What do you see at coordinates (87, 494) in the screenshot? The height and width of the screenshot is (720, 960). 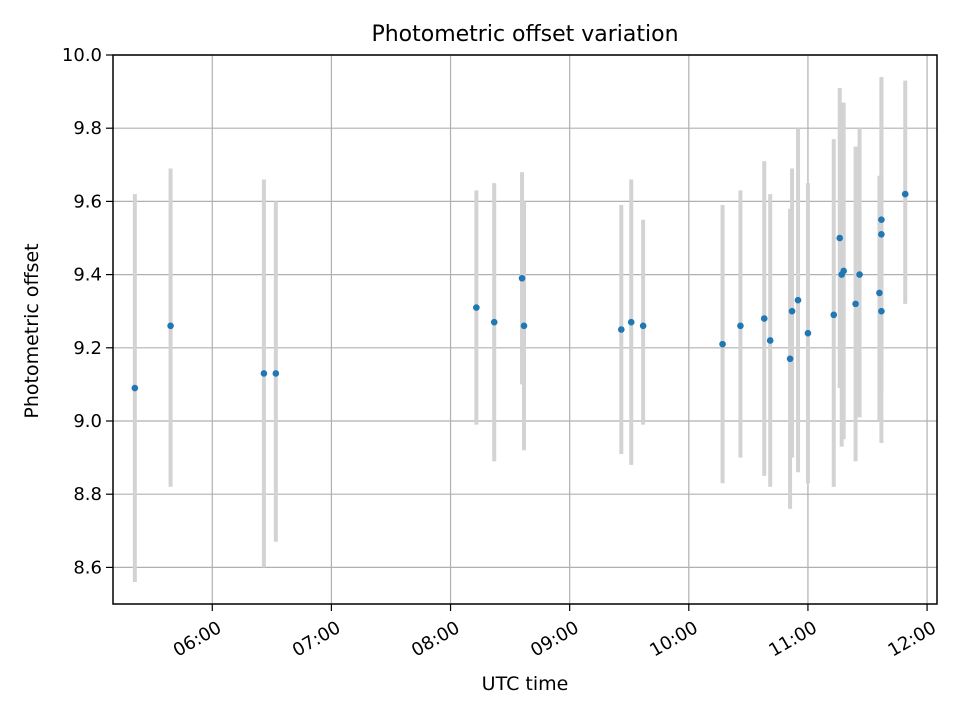 I see `y-tick-label: 8.8` at bounding box center [87, 494].